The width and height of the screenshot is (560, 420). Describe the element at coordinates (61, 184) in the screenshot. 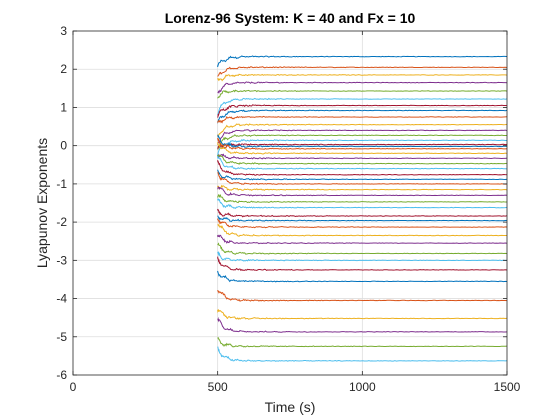

I see `y-tick-label: -1` at that location.